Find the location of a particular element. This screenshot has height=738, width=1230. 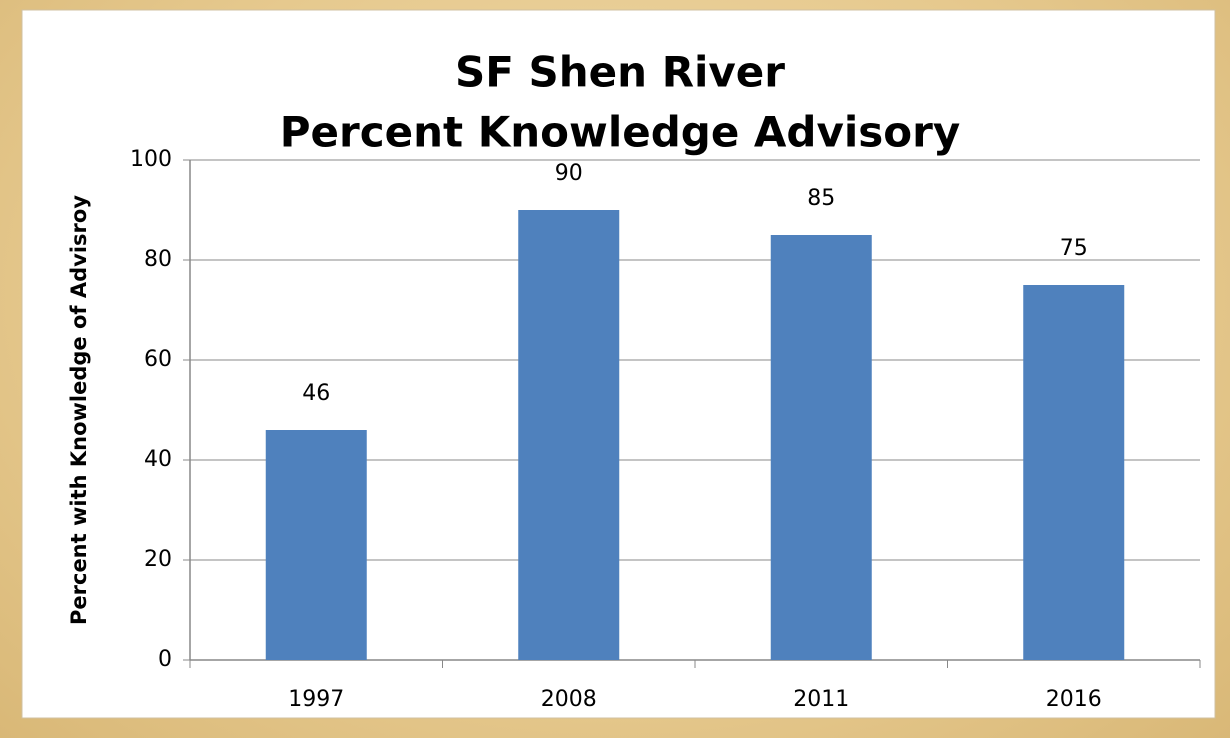

y-tick-label: 100 is located at coordinates (151, 159).